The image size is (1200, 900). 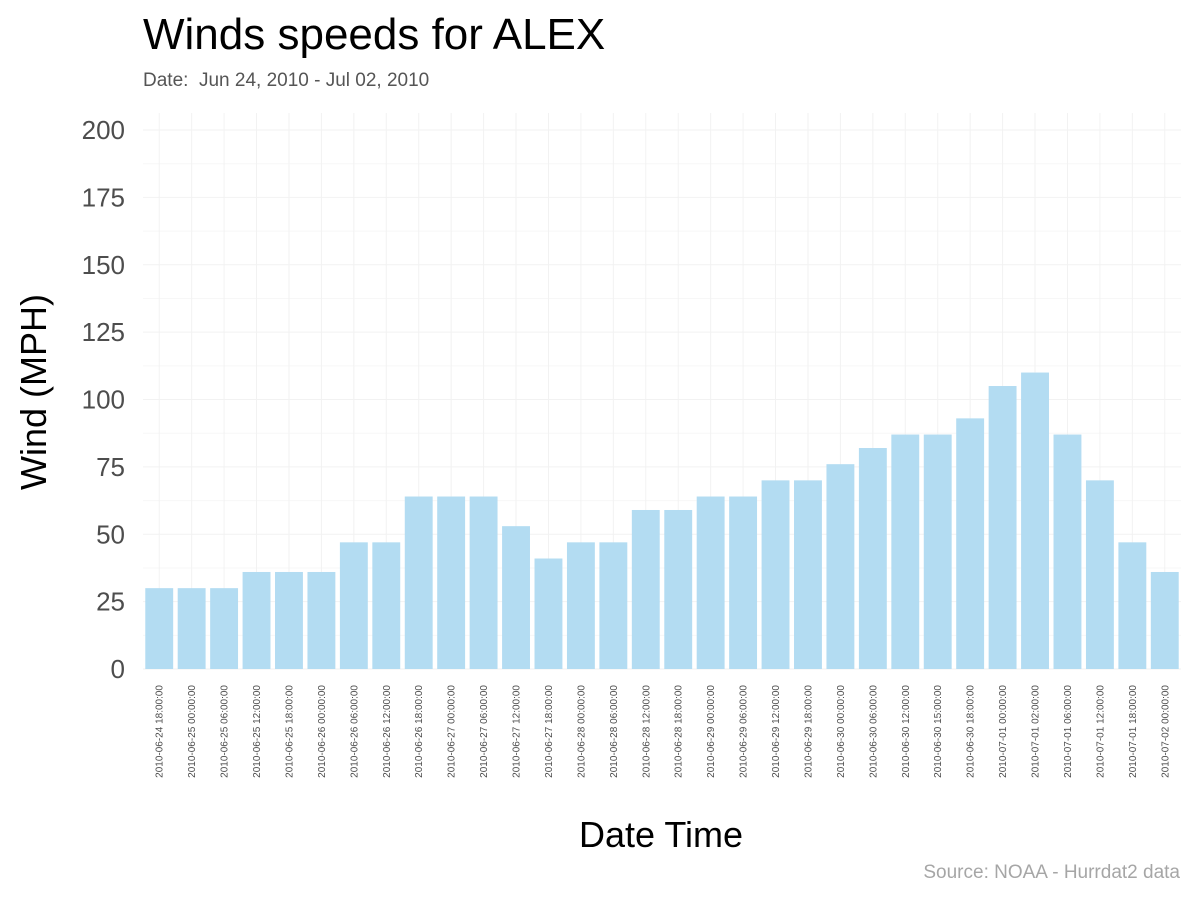 What do you see at coordinates (103, 265) in the screenshot?
I see `y-tick-label: 150` at bounding box center [103, 265].